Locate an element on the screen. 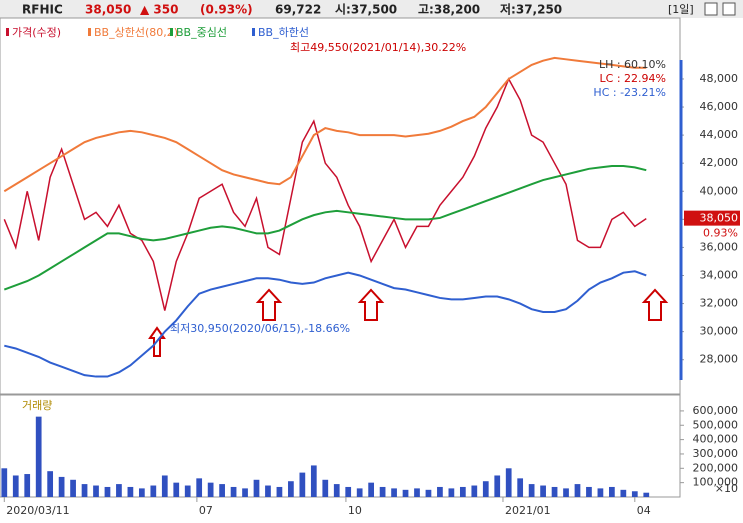 This screenshot has width=743, height=523. x-tick-label: 04 is located at coordinates (644, 510).